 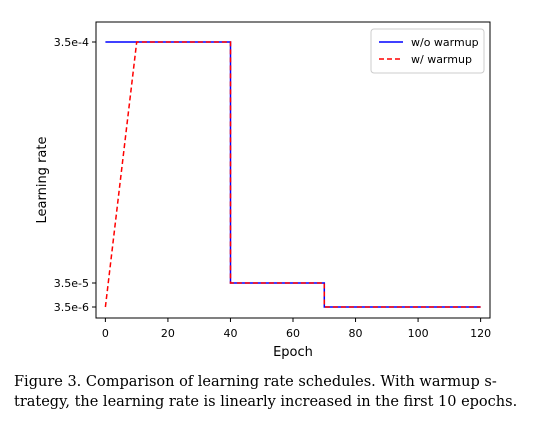 I want to click on x-tick-label: 100, so click(x=418, y=333).